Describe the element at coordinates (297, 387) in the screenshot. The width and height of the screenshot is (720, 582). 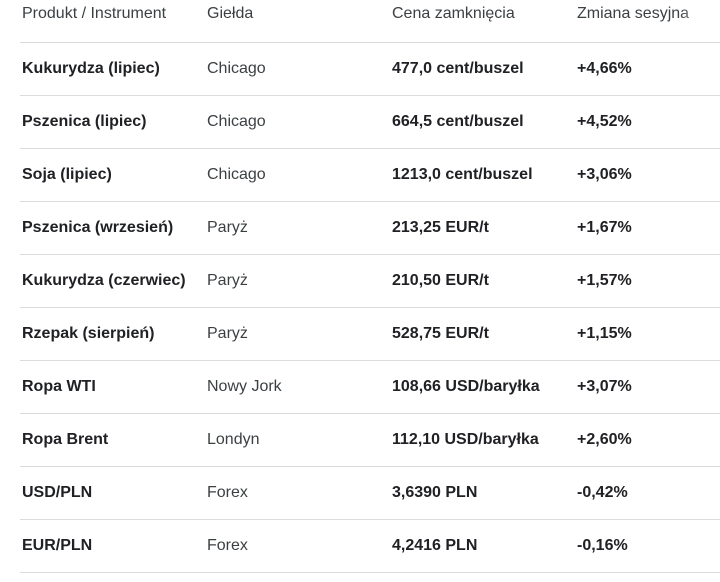
I see `cell-exchange: Nowy Jork` at that location.